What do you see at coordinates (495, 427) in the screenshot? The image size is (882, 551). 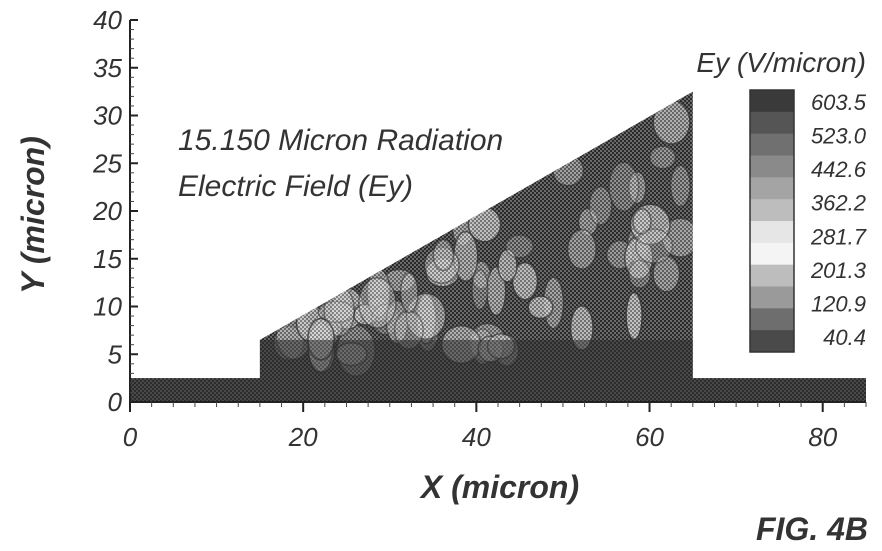 I see `x-ticks: 0 20 40 60 80` at bounding box center [495, 427].